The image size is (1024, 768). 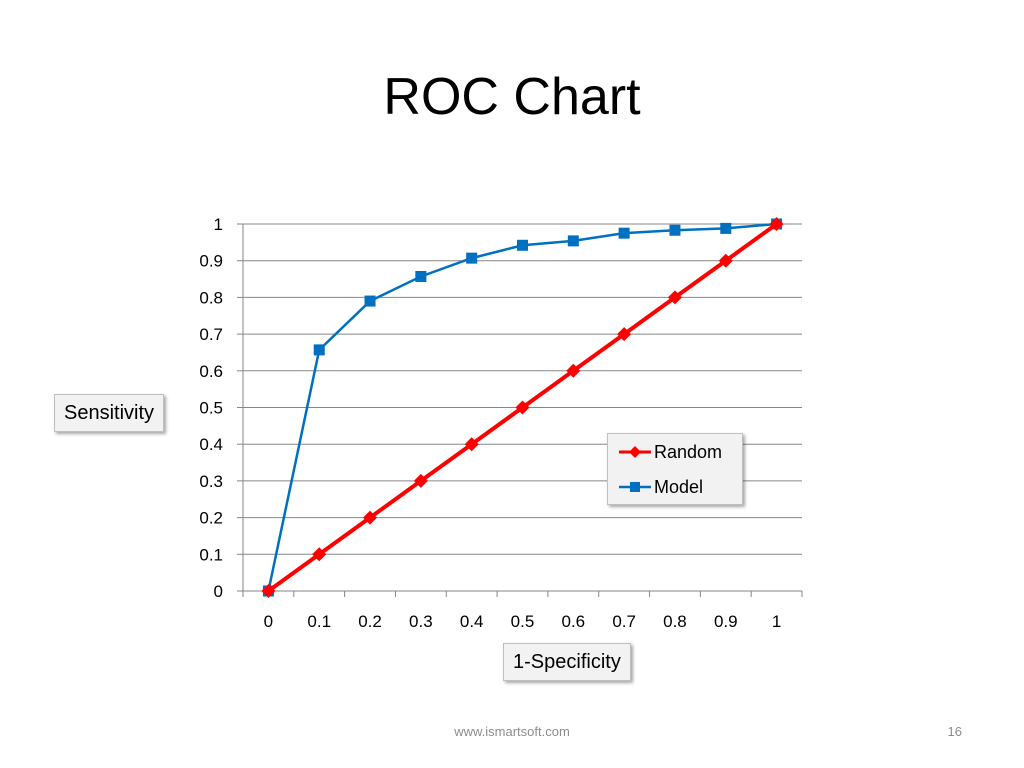 I want to click on y-tick-label: 0.1, so click(x=211, y=554).